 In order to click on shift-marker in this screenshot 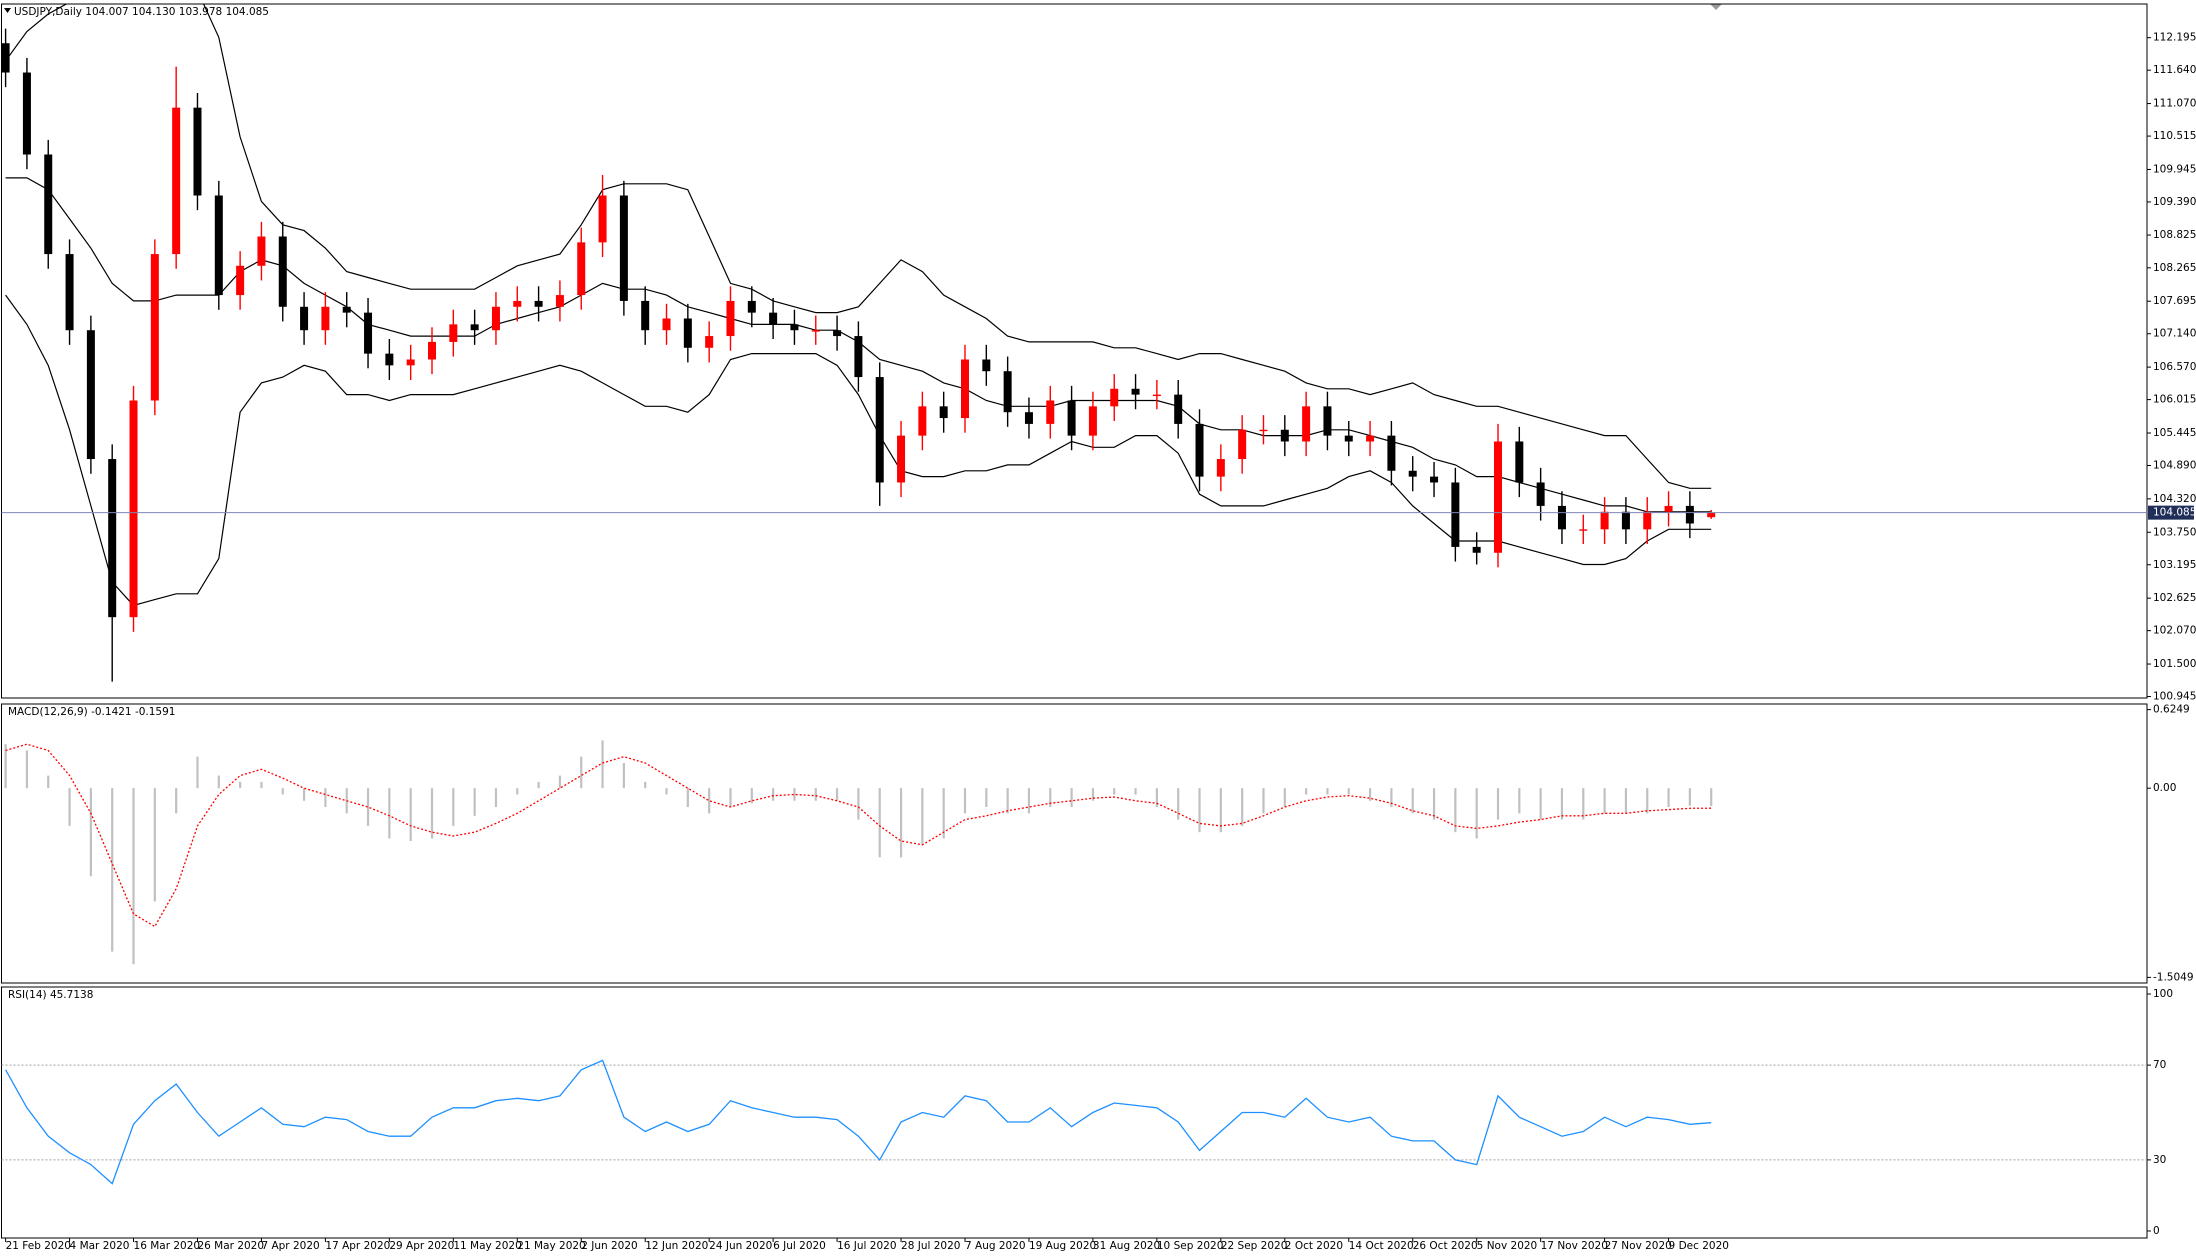, I will do `click(1716, 7)`.